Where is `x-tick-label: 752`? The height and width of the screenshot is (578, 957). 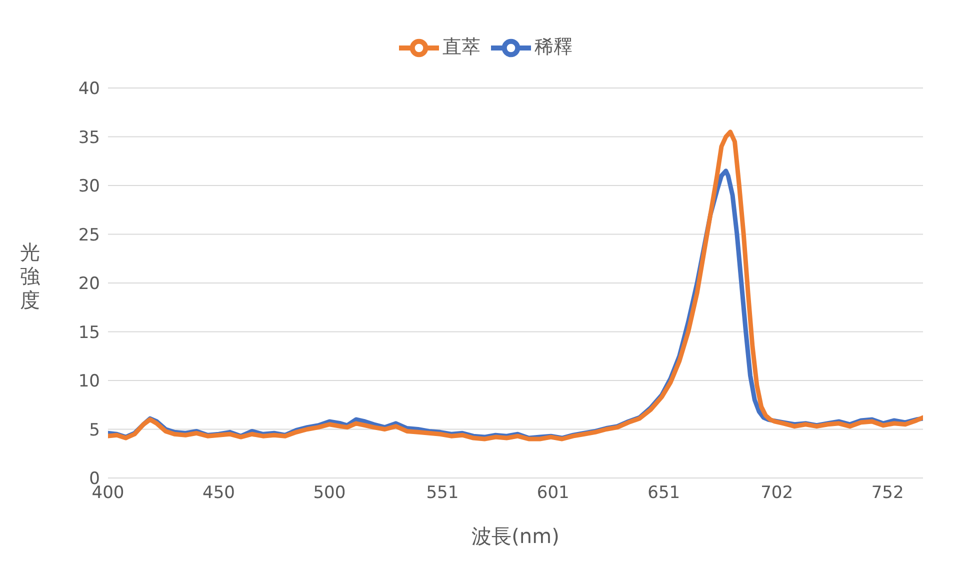 x-tick-label: 752 is located at coordinates (887, 493).